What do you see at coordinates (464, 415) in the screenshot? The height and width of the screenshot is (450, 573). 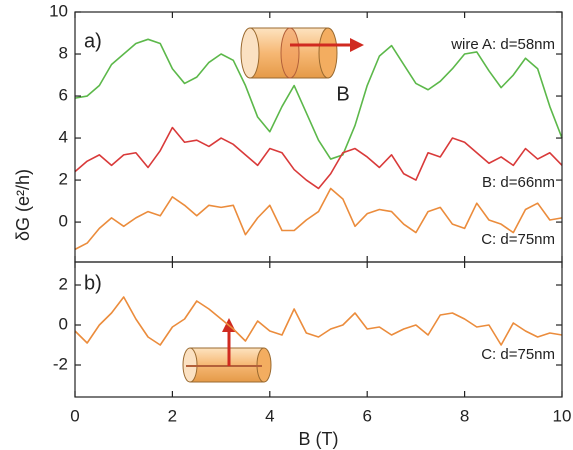 I see `x-tick-label: 8` at bounding box center [464, 415].